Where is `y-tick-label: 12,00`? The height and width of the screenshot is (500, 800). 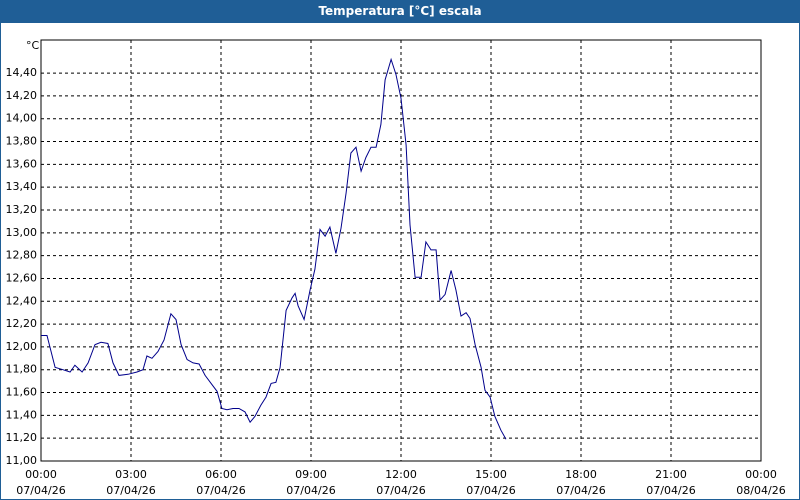 y-tick-label: 12,00 is located at coordinates (22, 346).